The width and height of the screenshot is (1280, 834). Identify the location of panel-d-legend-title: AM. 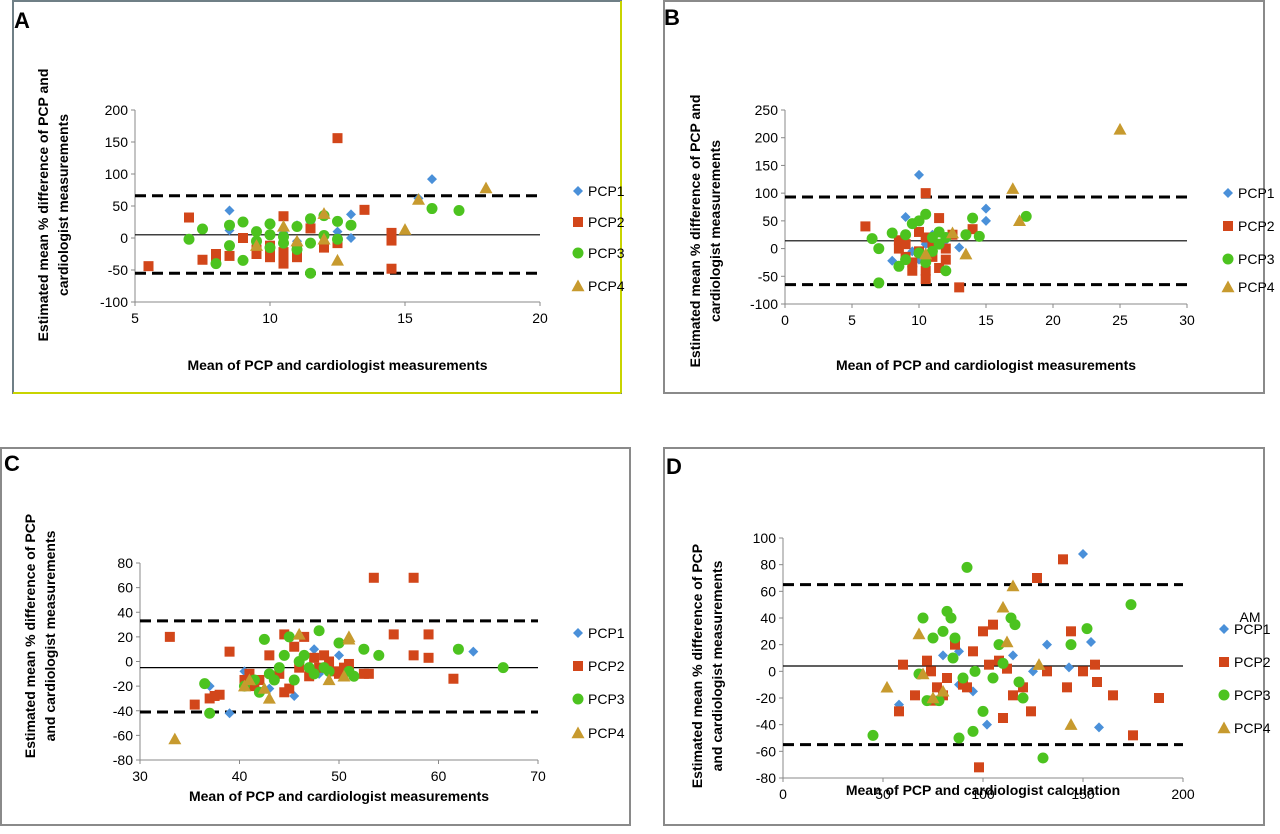
(1250, 617).